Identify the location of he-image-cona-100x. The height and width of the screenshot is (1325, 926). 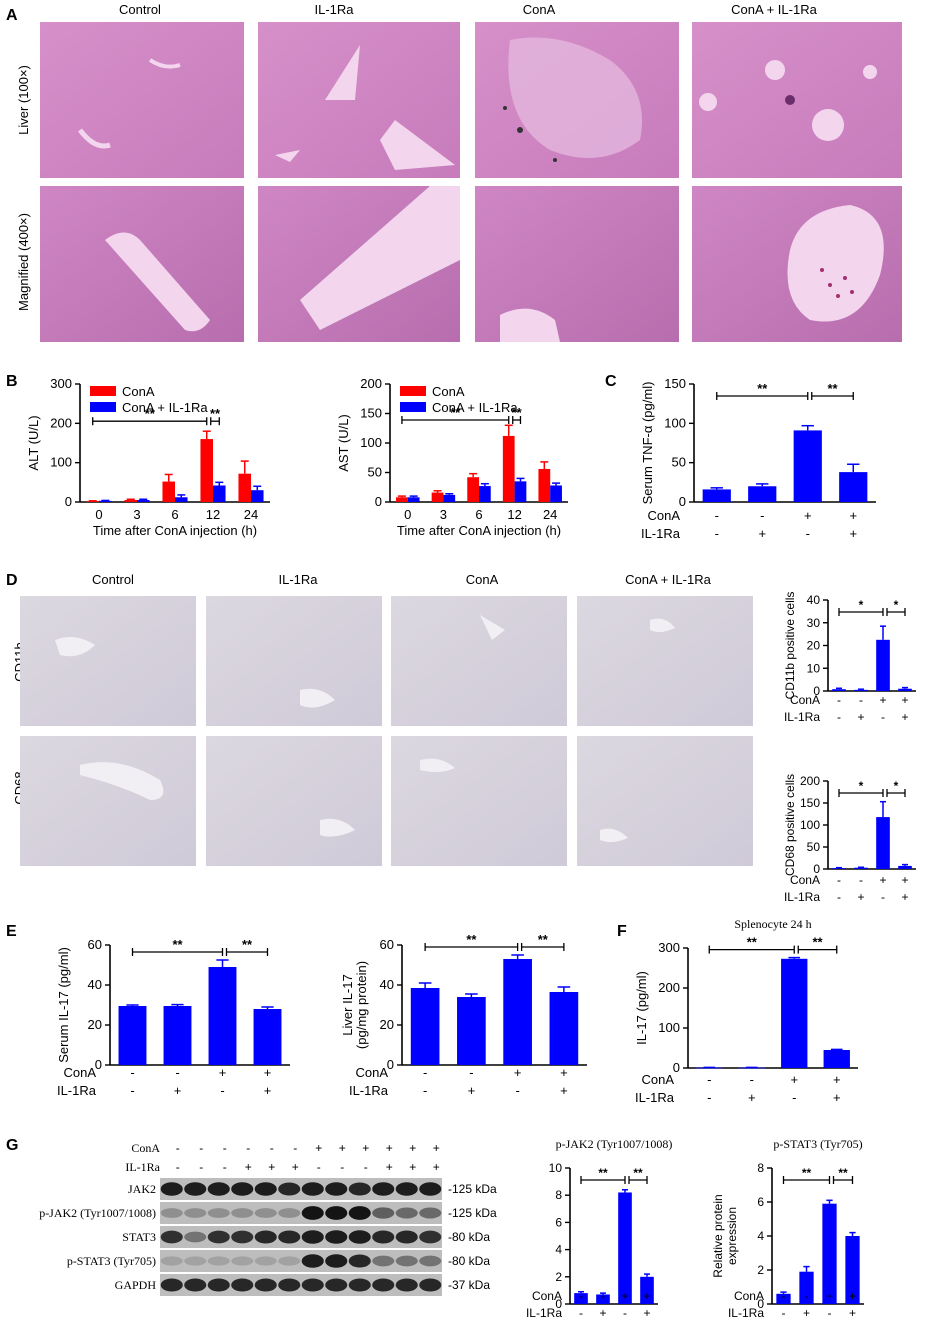
(577, 100).